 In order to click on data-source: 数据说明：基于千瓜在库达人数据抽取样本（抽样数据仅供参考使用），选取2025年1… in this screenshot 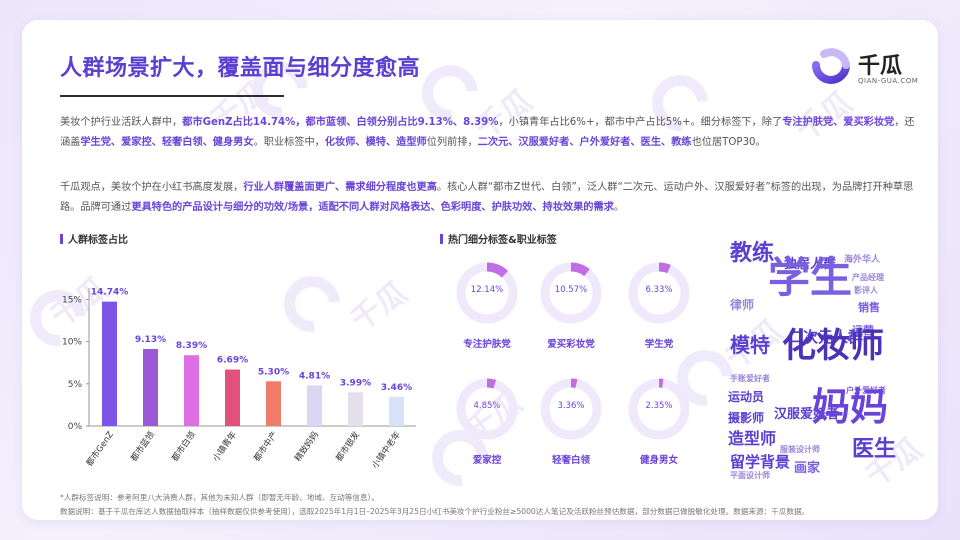, I will do `click(435, 511)`.